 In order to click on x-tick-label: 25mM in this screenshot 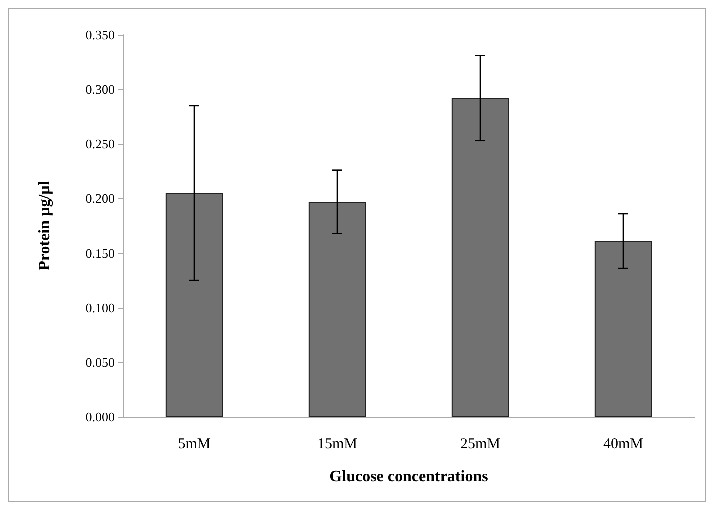, I will do `click(480, 444)`.